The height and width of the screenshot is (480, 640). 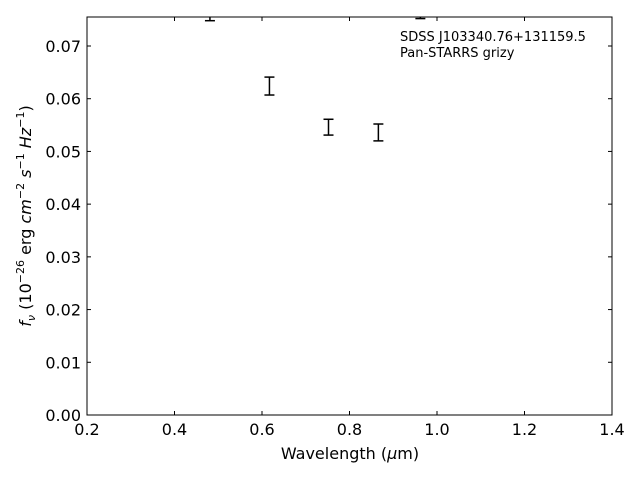 I want to click on x-tick-label: 0.4, so click(x=174, y=429).